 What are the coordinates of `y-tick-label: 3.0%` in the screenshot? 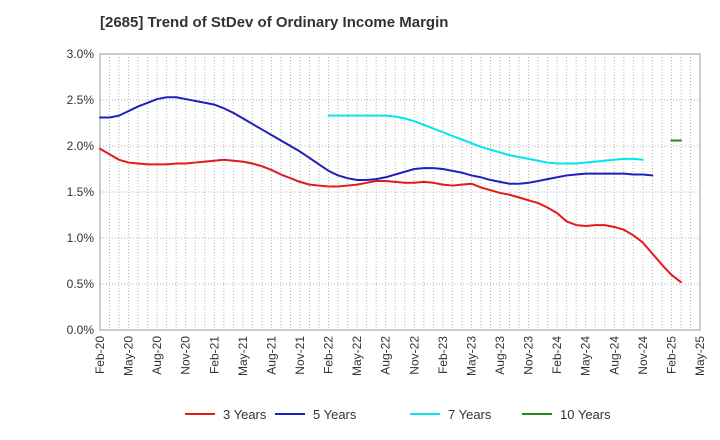 It's located at (81, 54).